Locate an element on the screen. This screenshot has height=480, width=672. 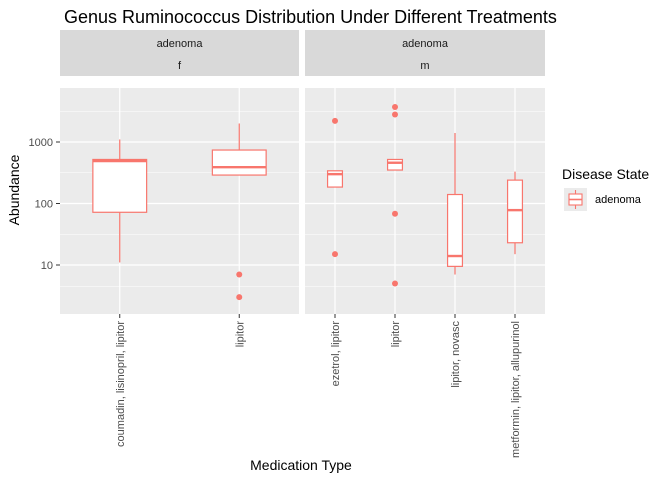
legend-title: Disease State is located at coordinates (605, 174).